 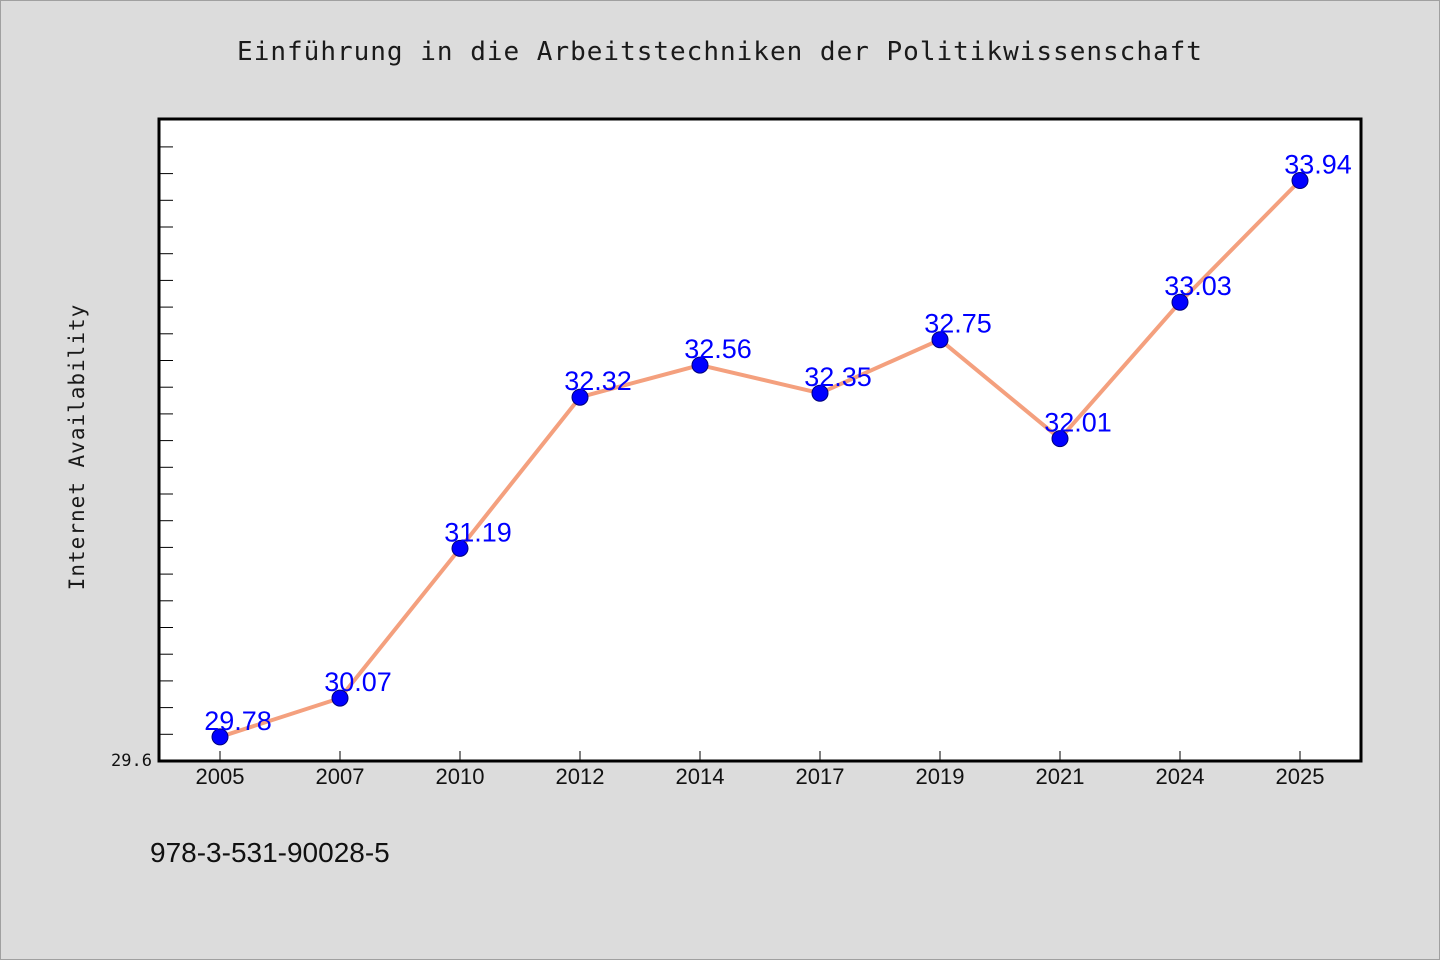 I want to click on isbn-footer: 978-3-531-90028-5, so click(x=270, y=852).